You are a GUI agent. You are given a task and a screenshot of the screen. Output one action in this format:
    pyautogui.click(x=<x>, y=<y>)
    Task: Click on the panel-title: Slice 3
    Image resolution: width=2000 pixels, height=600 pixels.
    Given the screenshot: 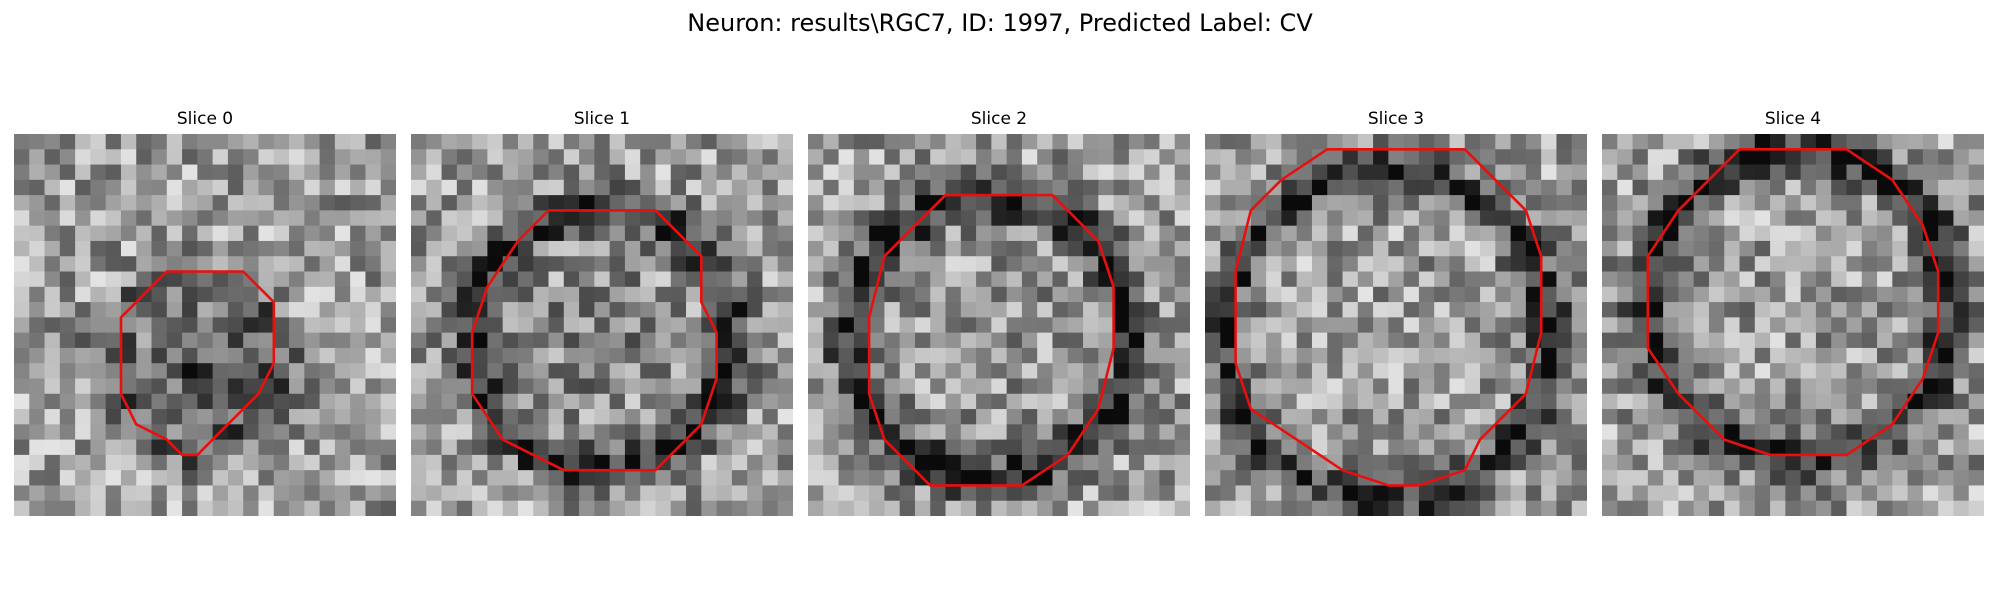 What is the action you would take?
    pyautogui.click(x=1396, y=119)
    